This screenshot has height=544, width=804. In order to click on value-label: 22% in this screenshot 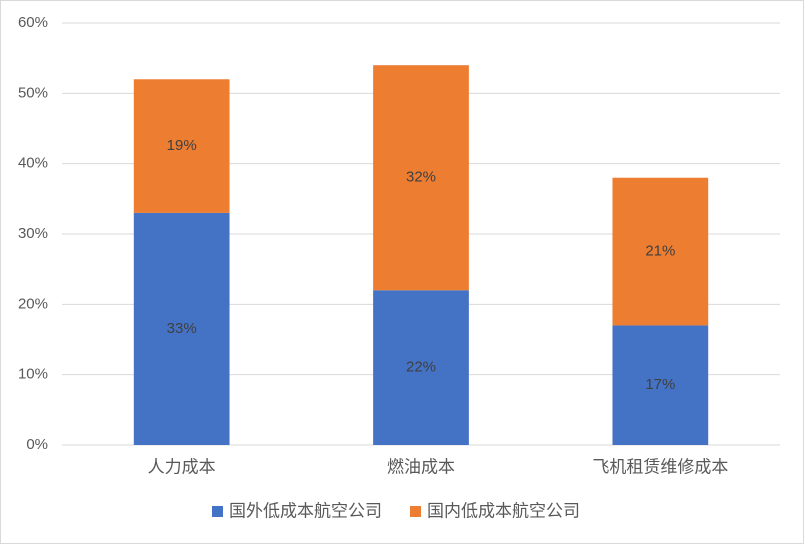, I will do `click(421, 367)`.